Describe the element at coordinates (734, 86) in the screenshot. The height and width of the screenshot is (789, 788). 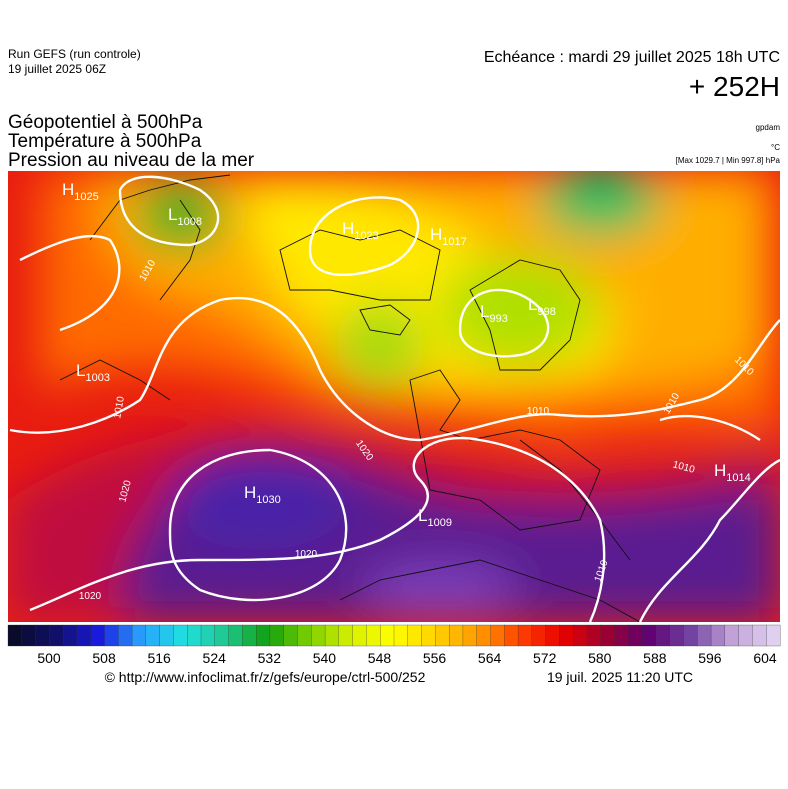
I see `lead-time: + 252H` at that location.